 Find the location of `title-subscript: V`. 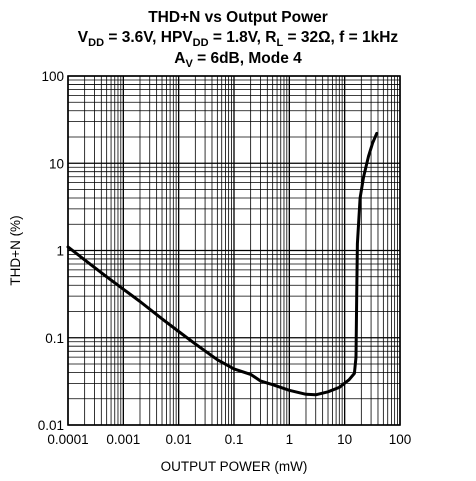

title-subscript: V is located at coordinates (189, 64).